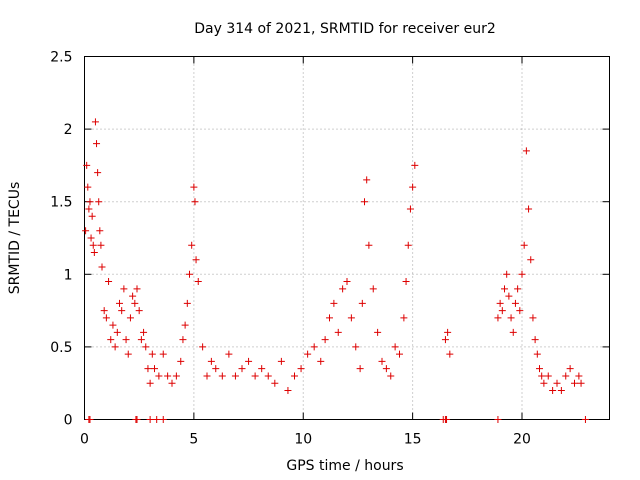  What do you see at coordinates (61, 239) in the screenshot?
I see `y-tick-labels: 0 0.5 1 1.5 2 2.5` at bounding box center [61, 239].